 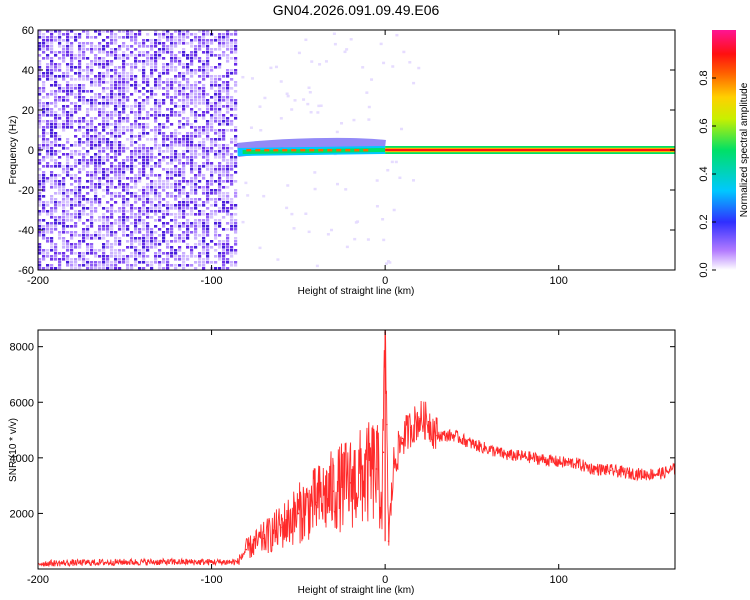 I want to click on signal-hot-cell, so click(x=321, y=150).